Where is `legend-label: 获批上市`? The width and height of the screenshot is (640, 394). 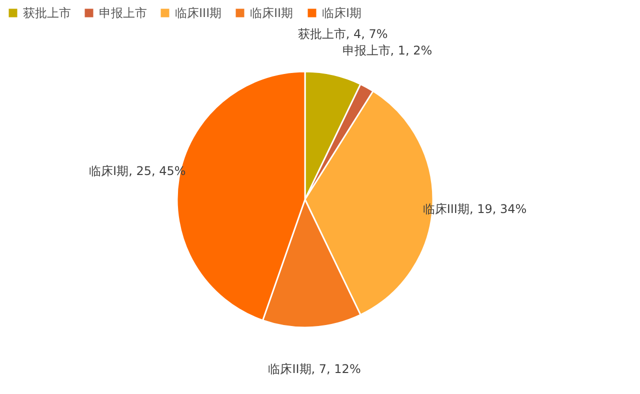
legend-label: 获批上市 is located at coordinates (47, 13).